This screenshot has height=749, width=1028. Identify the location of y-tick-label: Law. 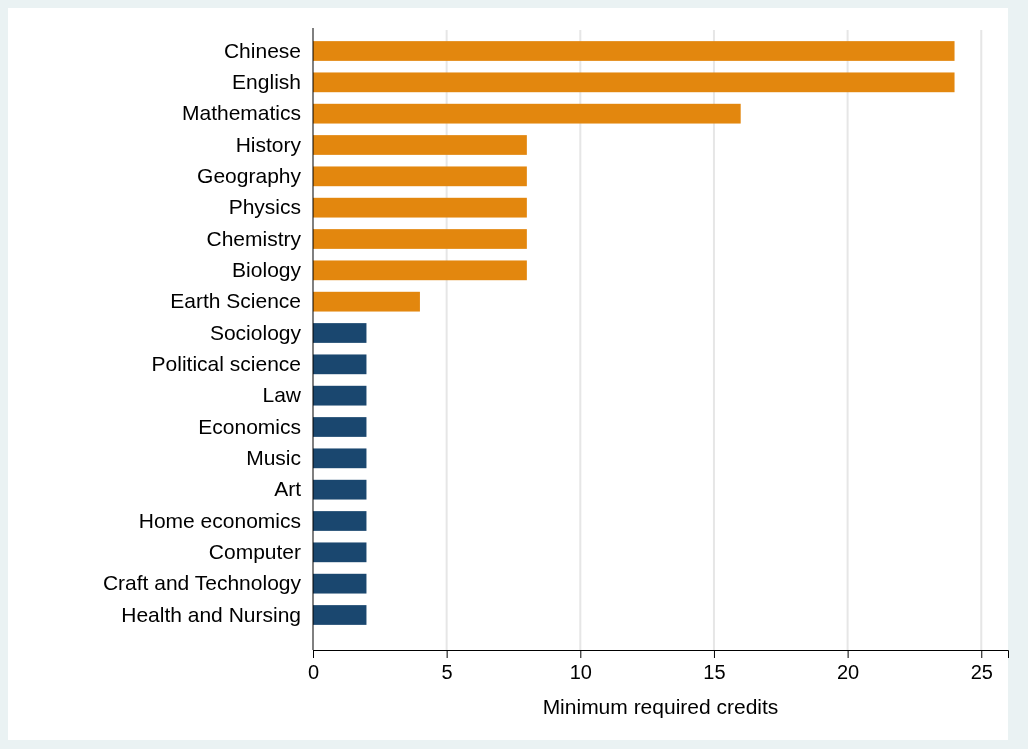
(282, 395).